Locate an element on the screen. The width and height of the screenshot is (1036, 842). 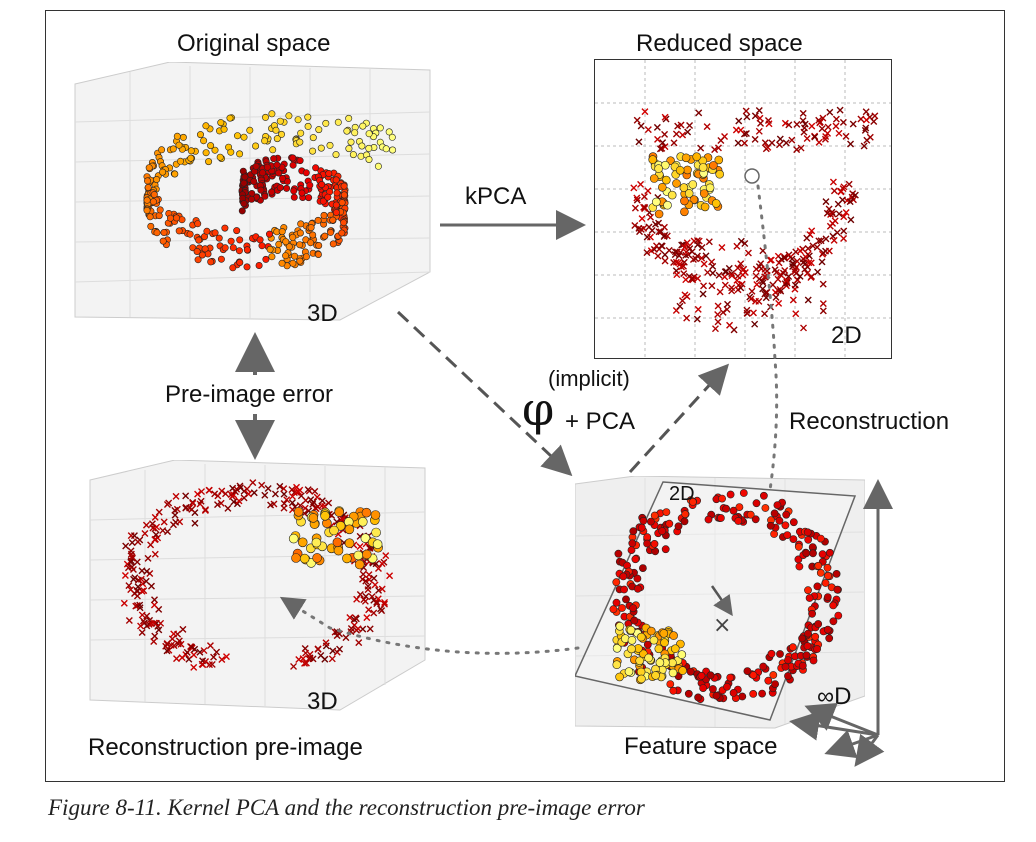
reduced-space-plot is located at coordinates (743, 209).